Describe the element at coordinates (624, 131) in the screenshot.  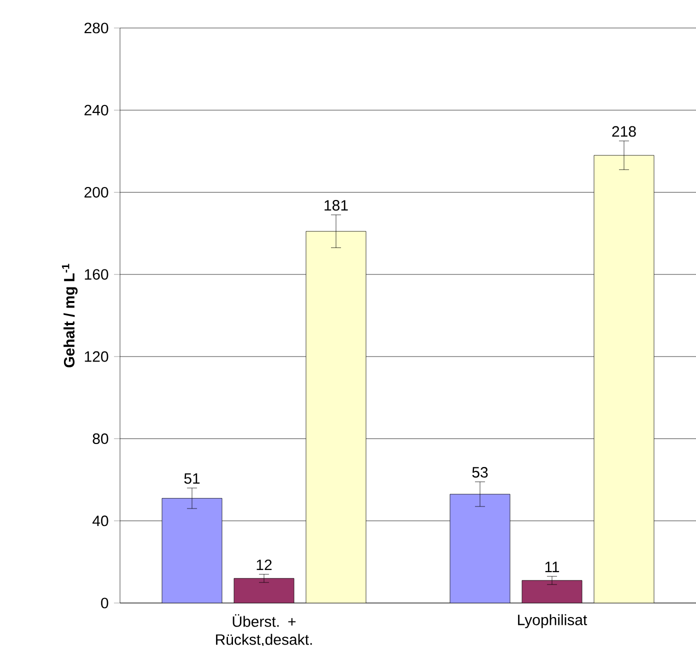
I see `data-label: 218` at that location.